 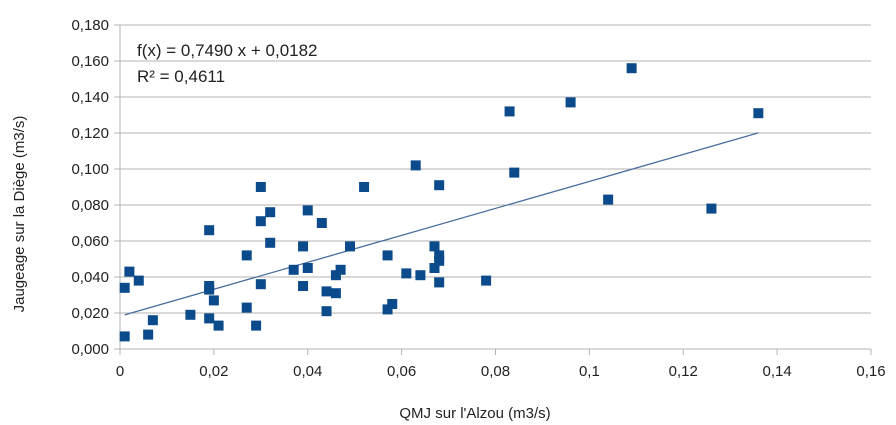 I want to click on y-tick-label: 0,180, so click(x=90, y=25).